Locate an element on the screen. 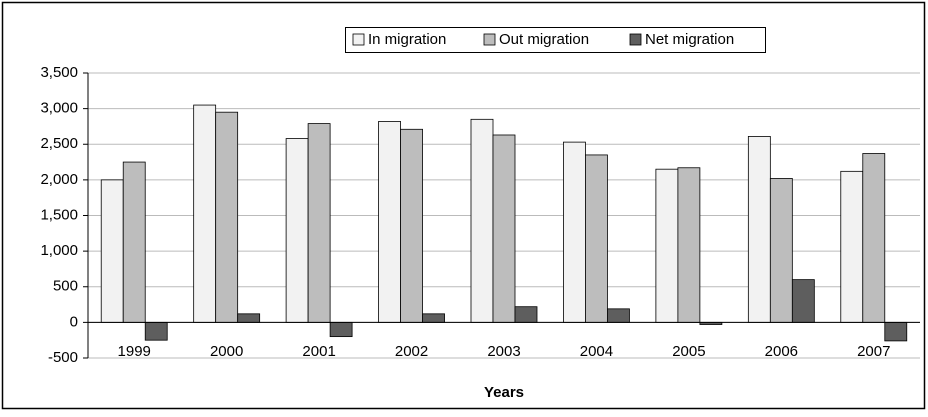 This screenshot has height=417, width=928. x-tick-label: 2003 is located at coordinates (503, 351).